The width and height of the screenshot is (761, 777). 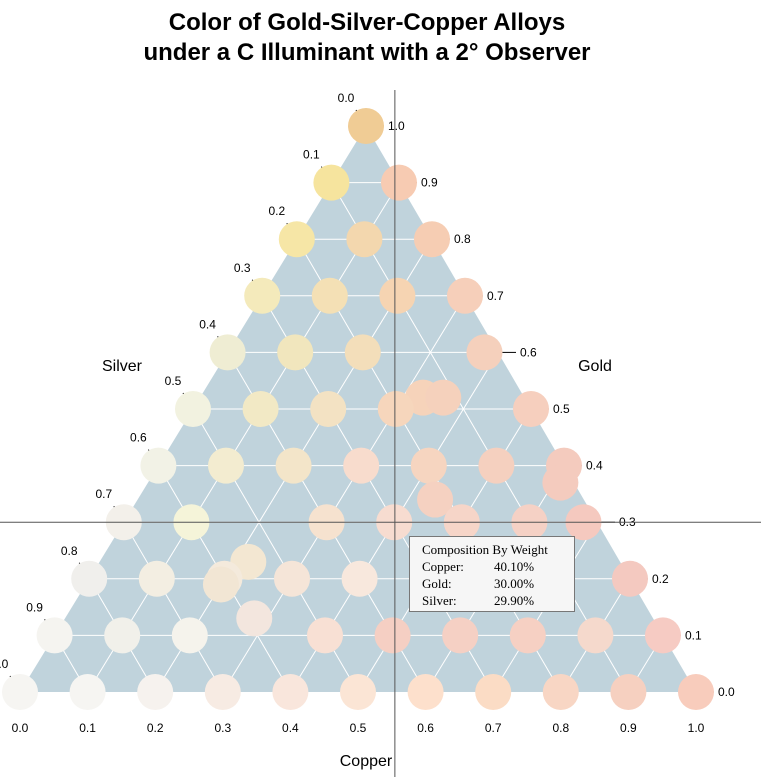 I want to click on axis-label-gold: Gold, so click(x=595, y=366).